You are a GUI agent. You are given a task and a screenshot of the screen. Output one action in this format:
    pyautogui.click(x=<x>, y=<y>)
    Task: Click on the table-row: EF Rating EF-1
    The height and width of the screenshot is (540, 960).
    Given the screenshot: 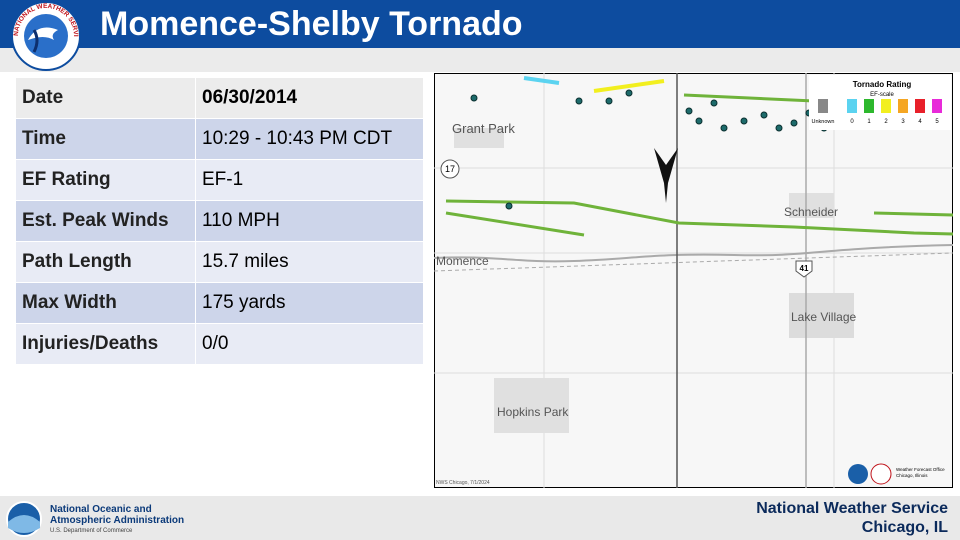 What is the action you would take?
    pyautogui.click(x=219, y=180)
    